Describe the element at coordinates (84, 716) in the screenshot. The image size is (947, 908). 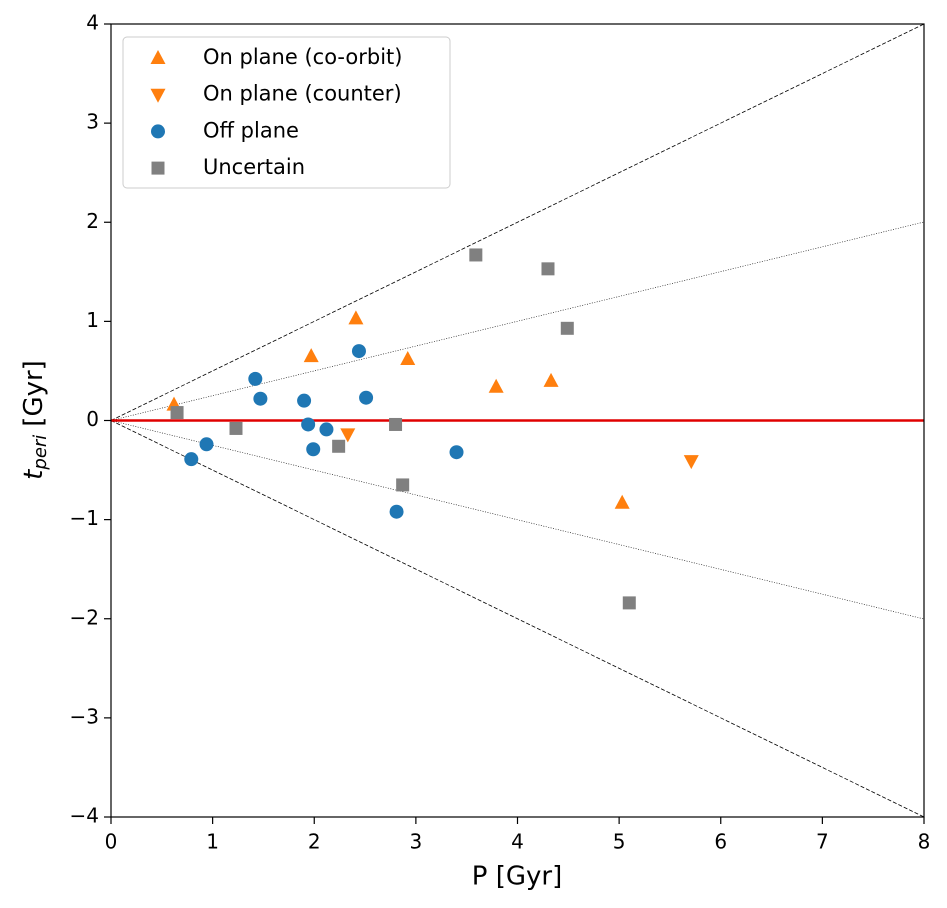
I see `y-tick-label: −3` at that location.